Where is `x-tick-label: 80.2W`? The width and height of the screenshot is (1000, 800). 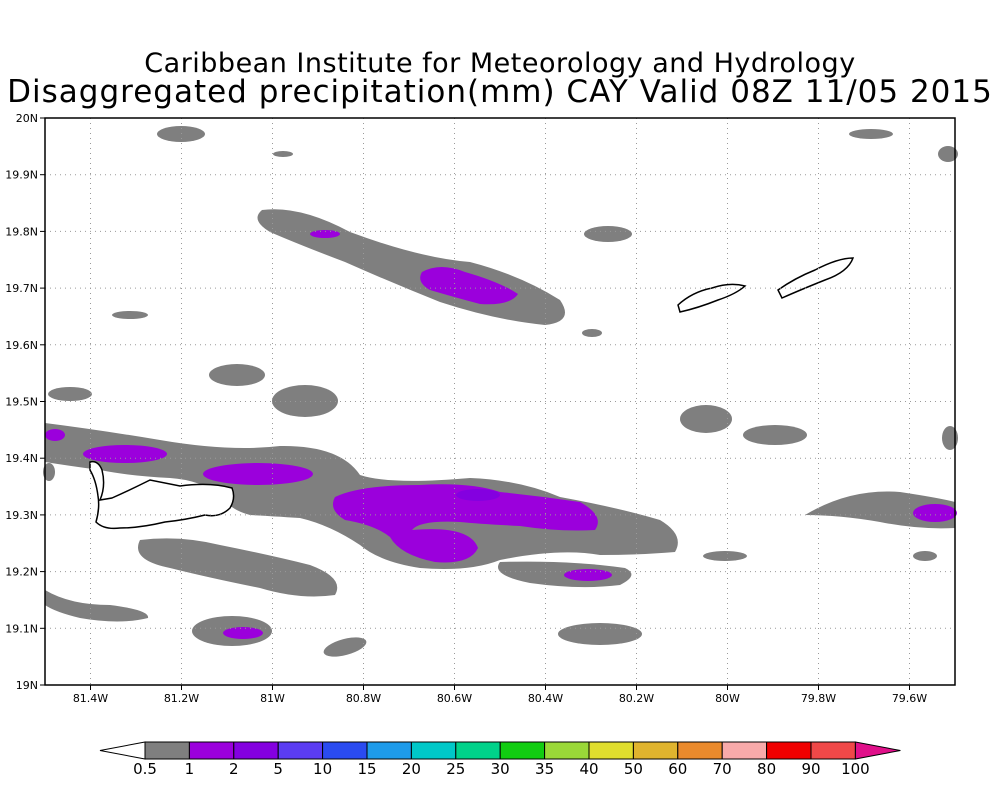
x-tick-label: 80.2W is located at coordinates (636, 698).